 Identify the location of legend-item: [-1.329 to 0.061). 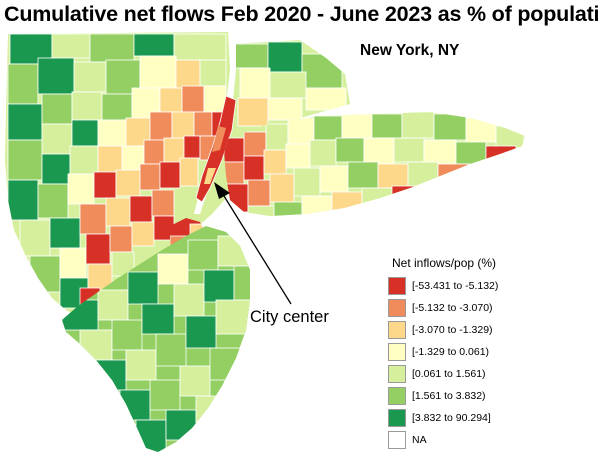
(450, 352).